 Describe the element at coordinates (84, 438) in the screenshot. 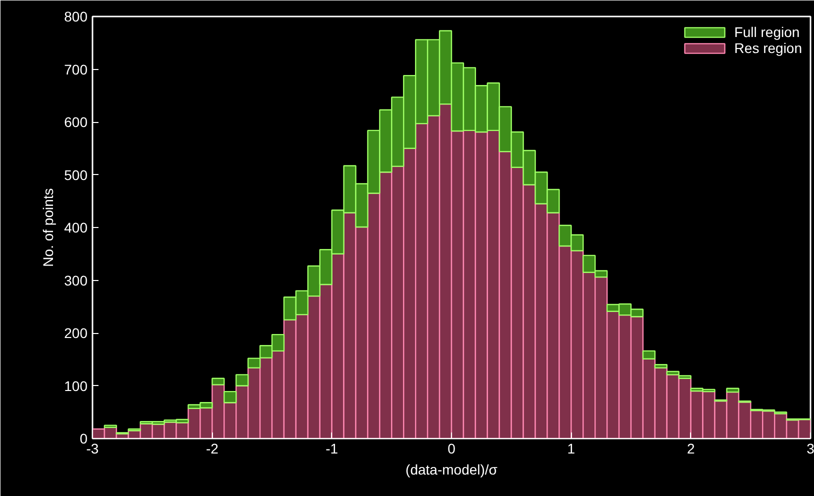

I see `y-tick-label: 0` at that location.